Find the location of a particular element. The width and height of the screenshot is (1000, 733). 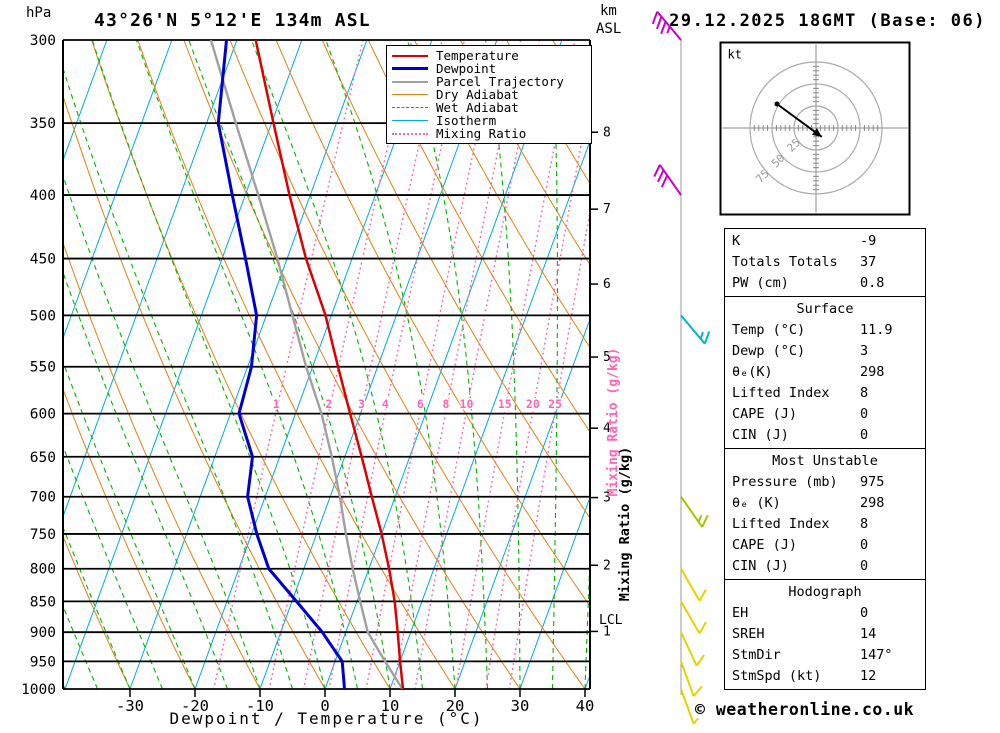

pressure-tick-label: 1000 is located at coordinates (38, 690).